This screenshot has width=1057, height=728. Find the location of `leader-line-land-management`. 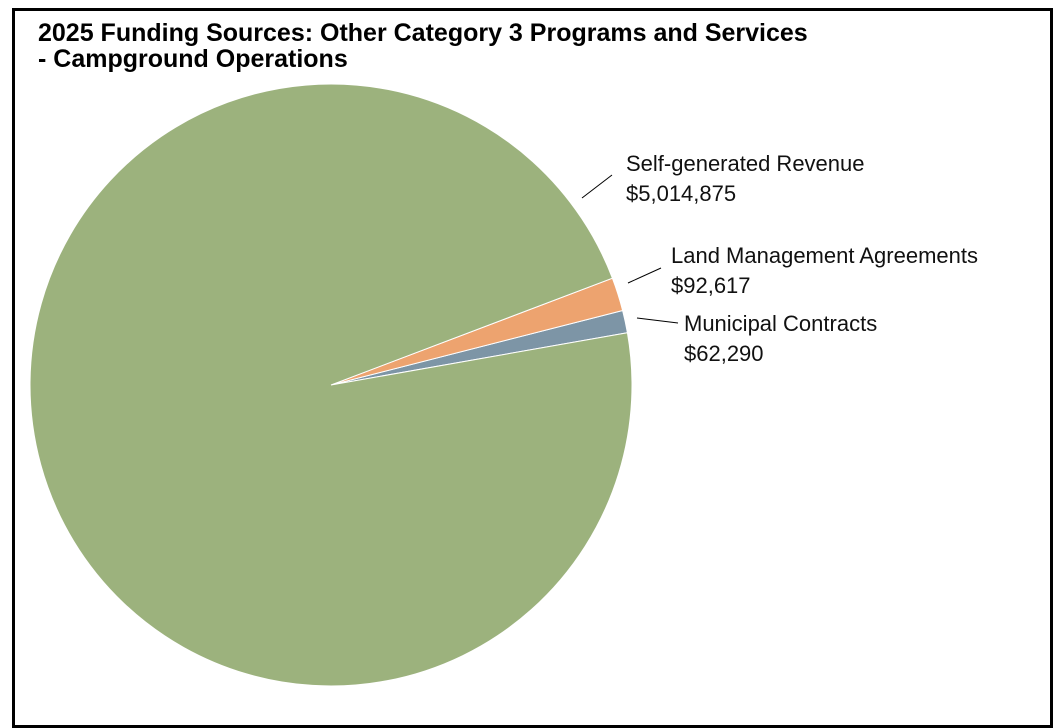

leader-line-land-management is located at coordinates (644, 275).